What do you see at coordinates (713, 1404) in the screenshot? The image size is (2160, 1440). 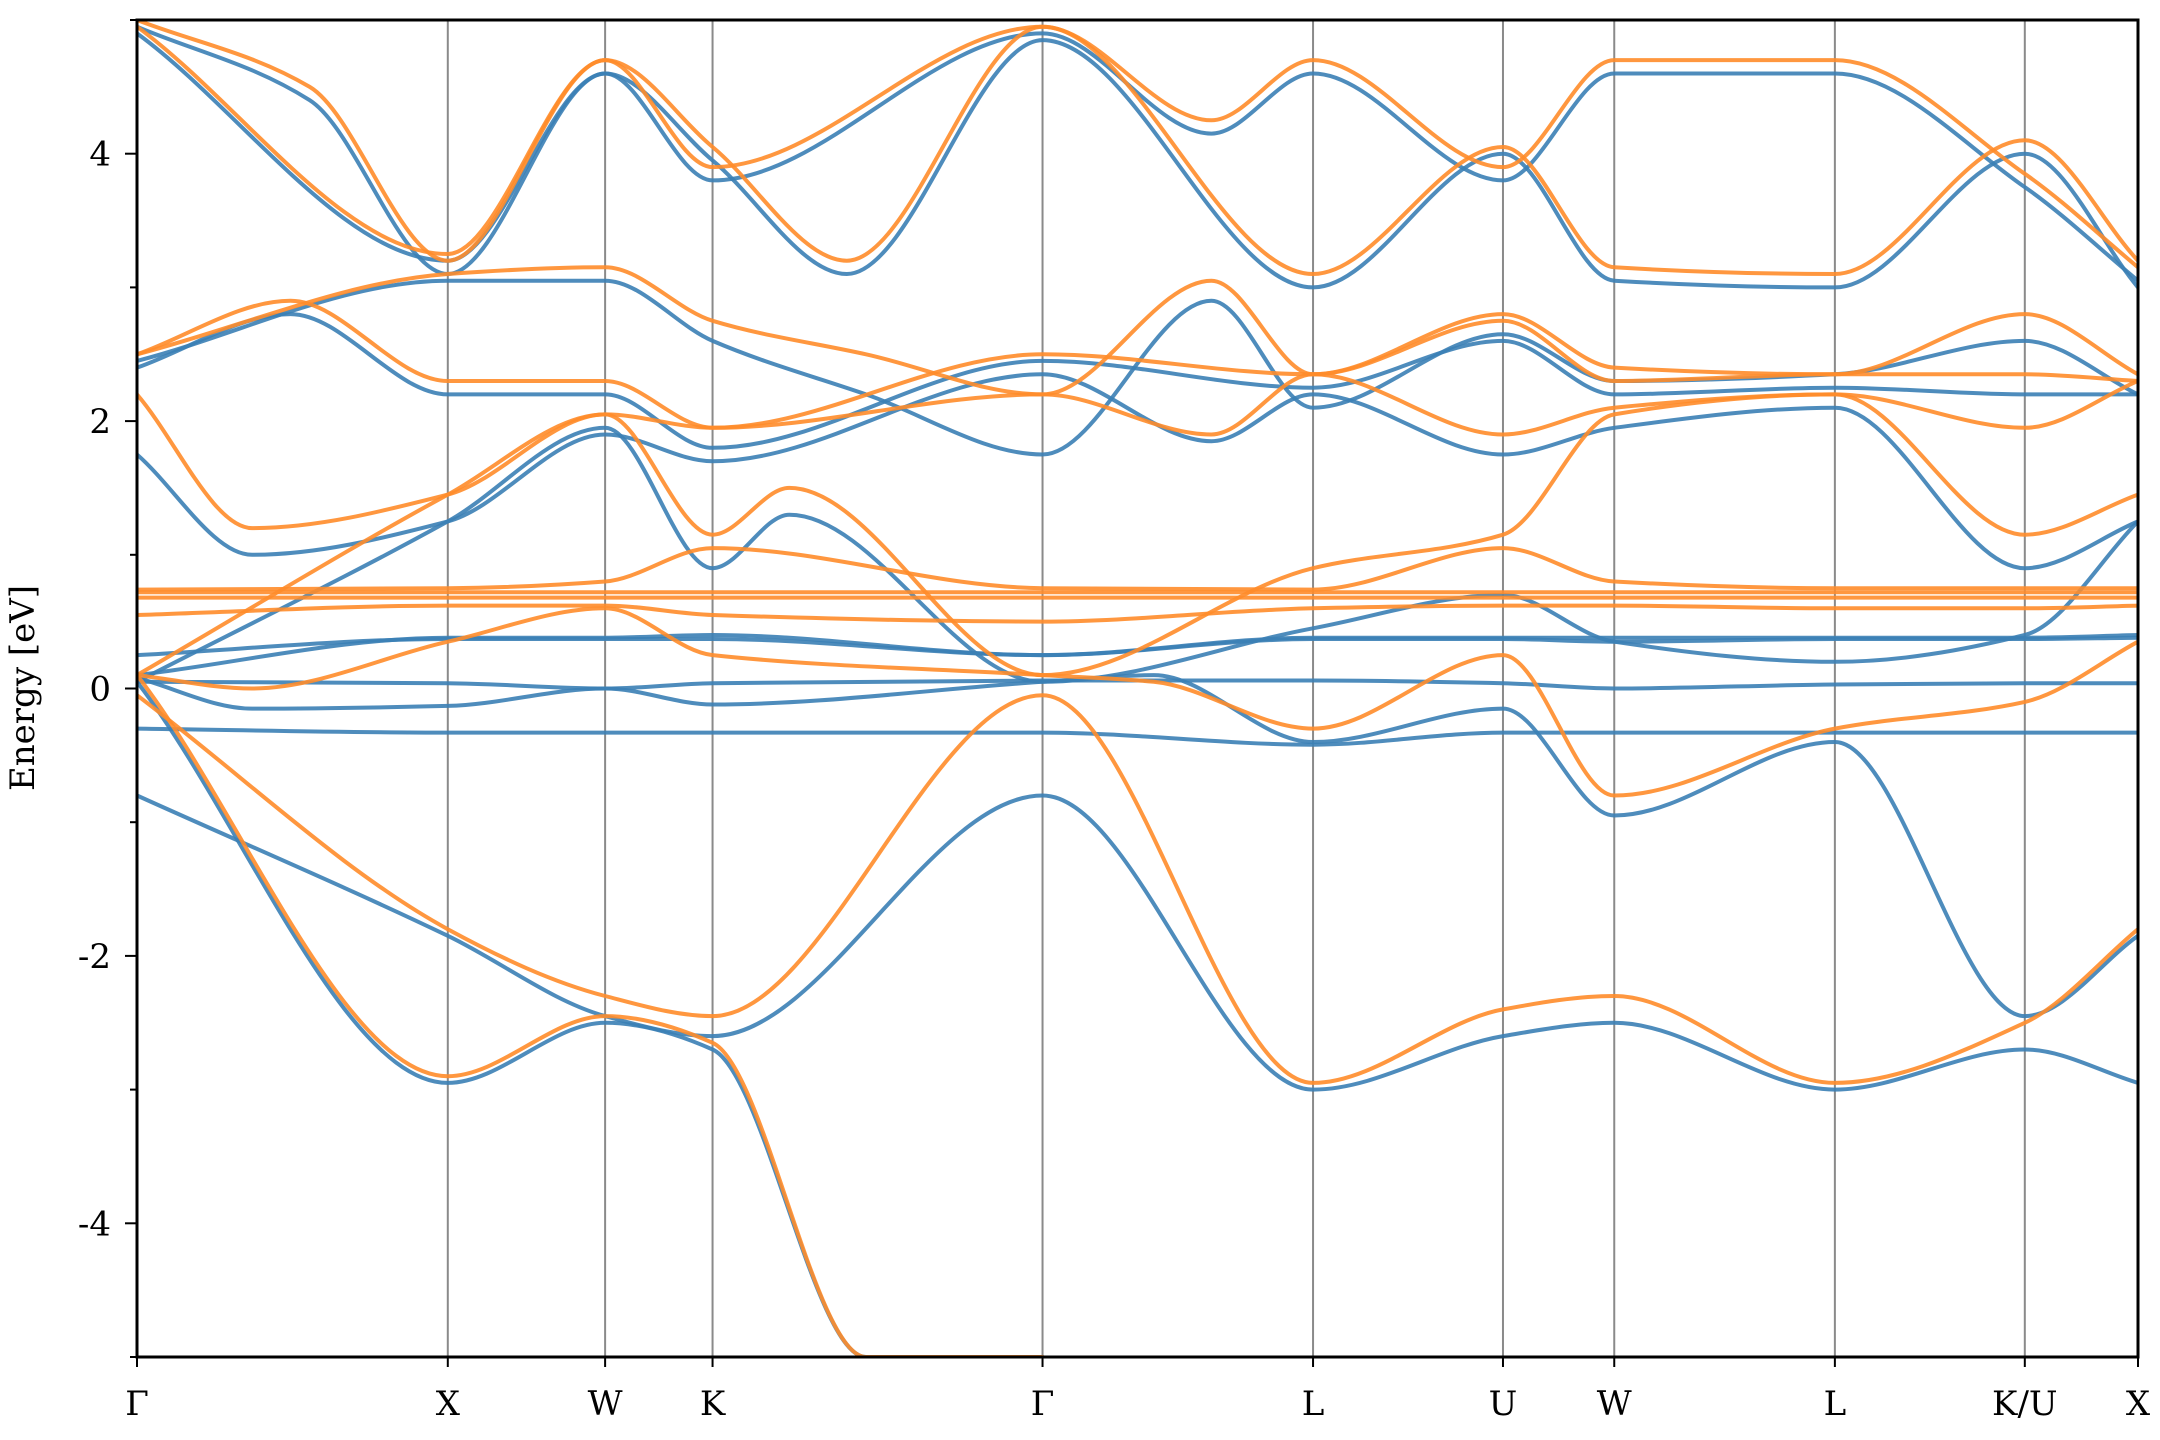 I see `x-tick-label: K` at bounding box center [713, 1404].